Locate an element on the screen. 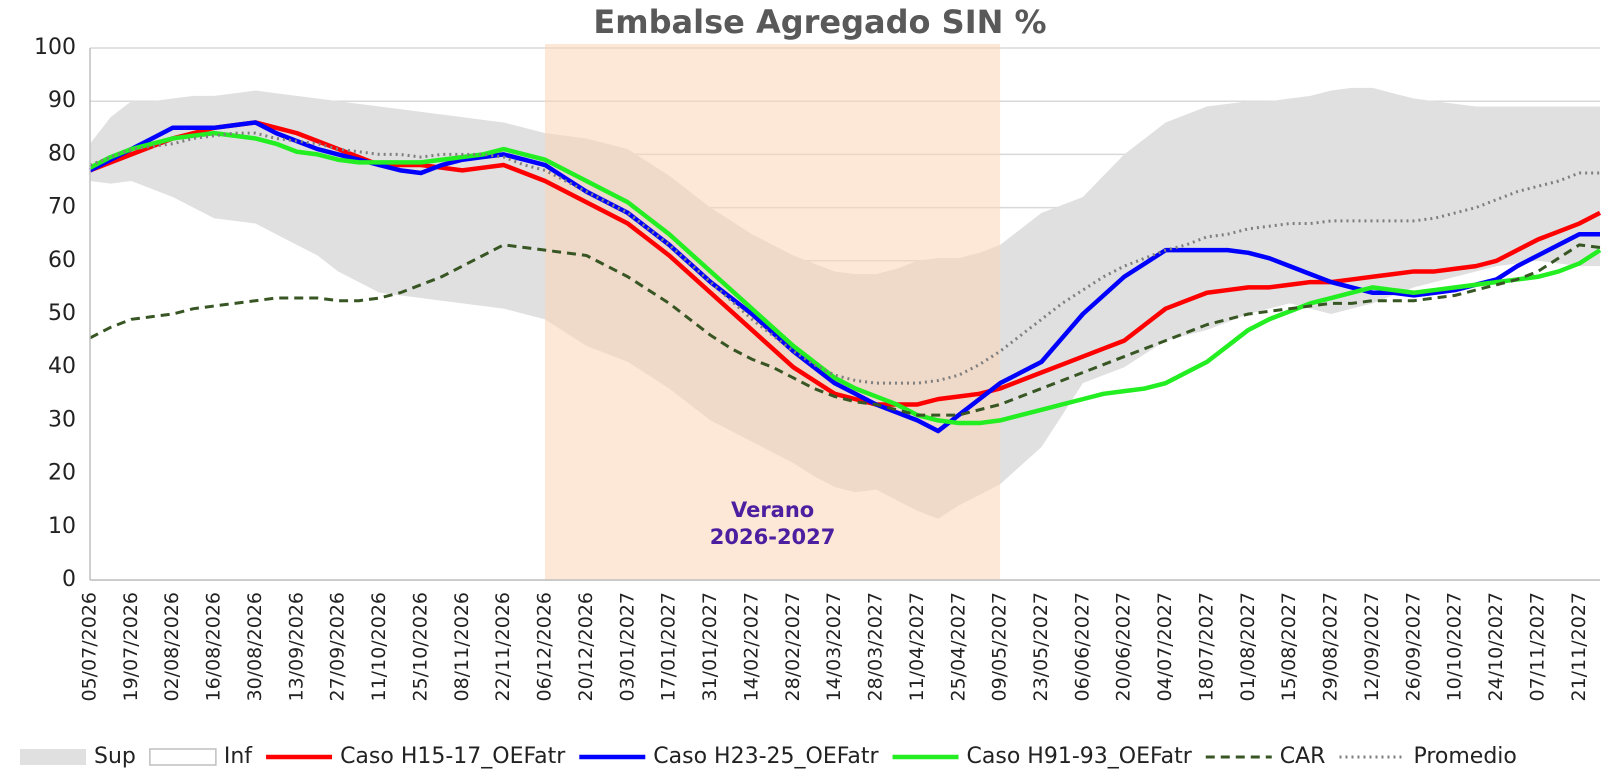 The width and height of the screenshot is (1621, 779). x-tick-label: 14/03/2027 is located at coordinates (834, 647).